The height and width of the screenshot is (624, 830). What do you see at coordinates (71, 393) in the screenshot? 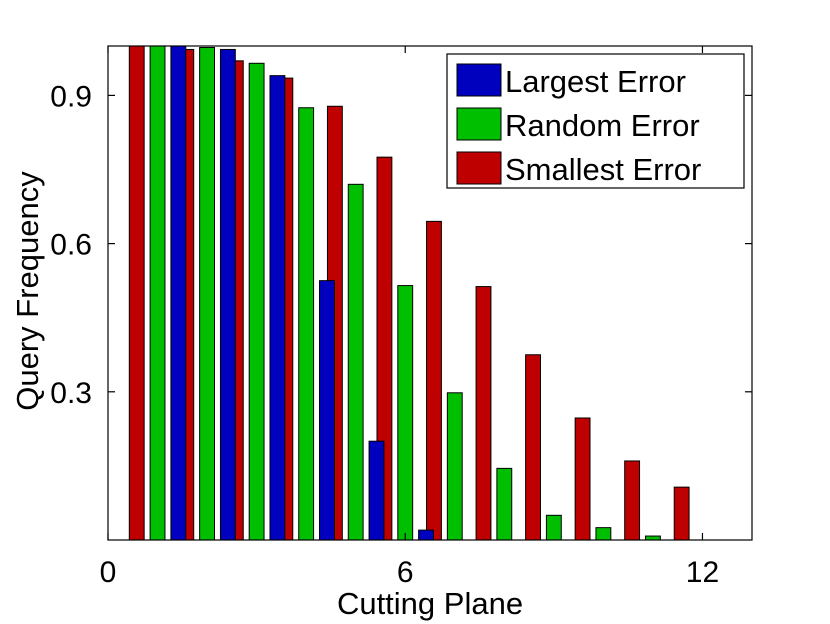
I see `y-tick-label: 0.3` at bounding box center [71, 393].